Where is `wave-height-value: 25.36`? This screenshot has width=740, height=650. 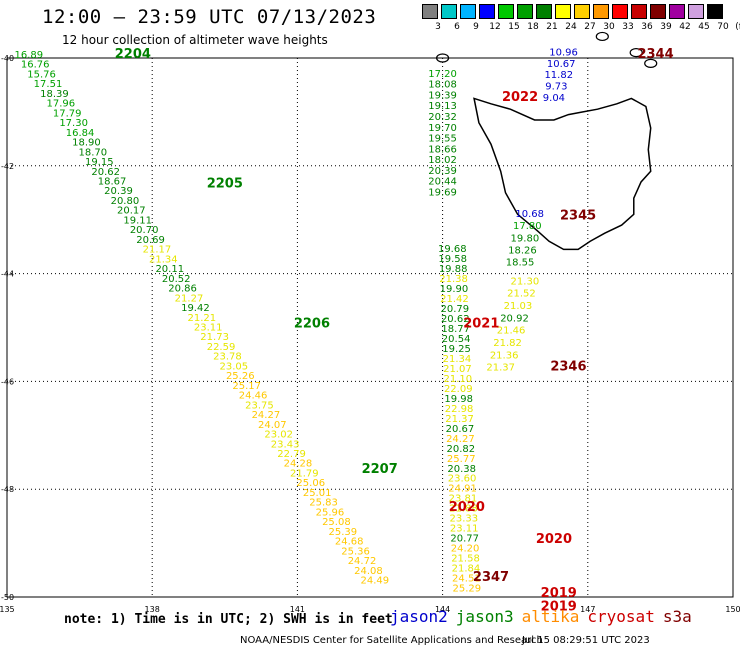 wave-height-value: 25.36 is located at coordinates (355, 551).